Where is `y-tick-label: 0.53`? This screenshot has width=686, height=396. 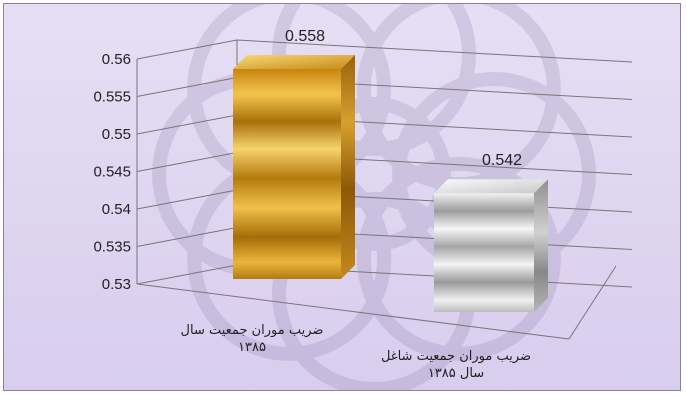 y-tick-label: 0.53 is located at coordinates (116, 284).